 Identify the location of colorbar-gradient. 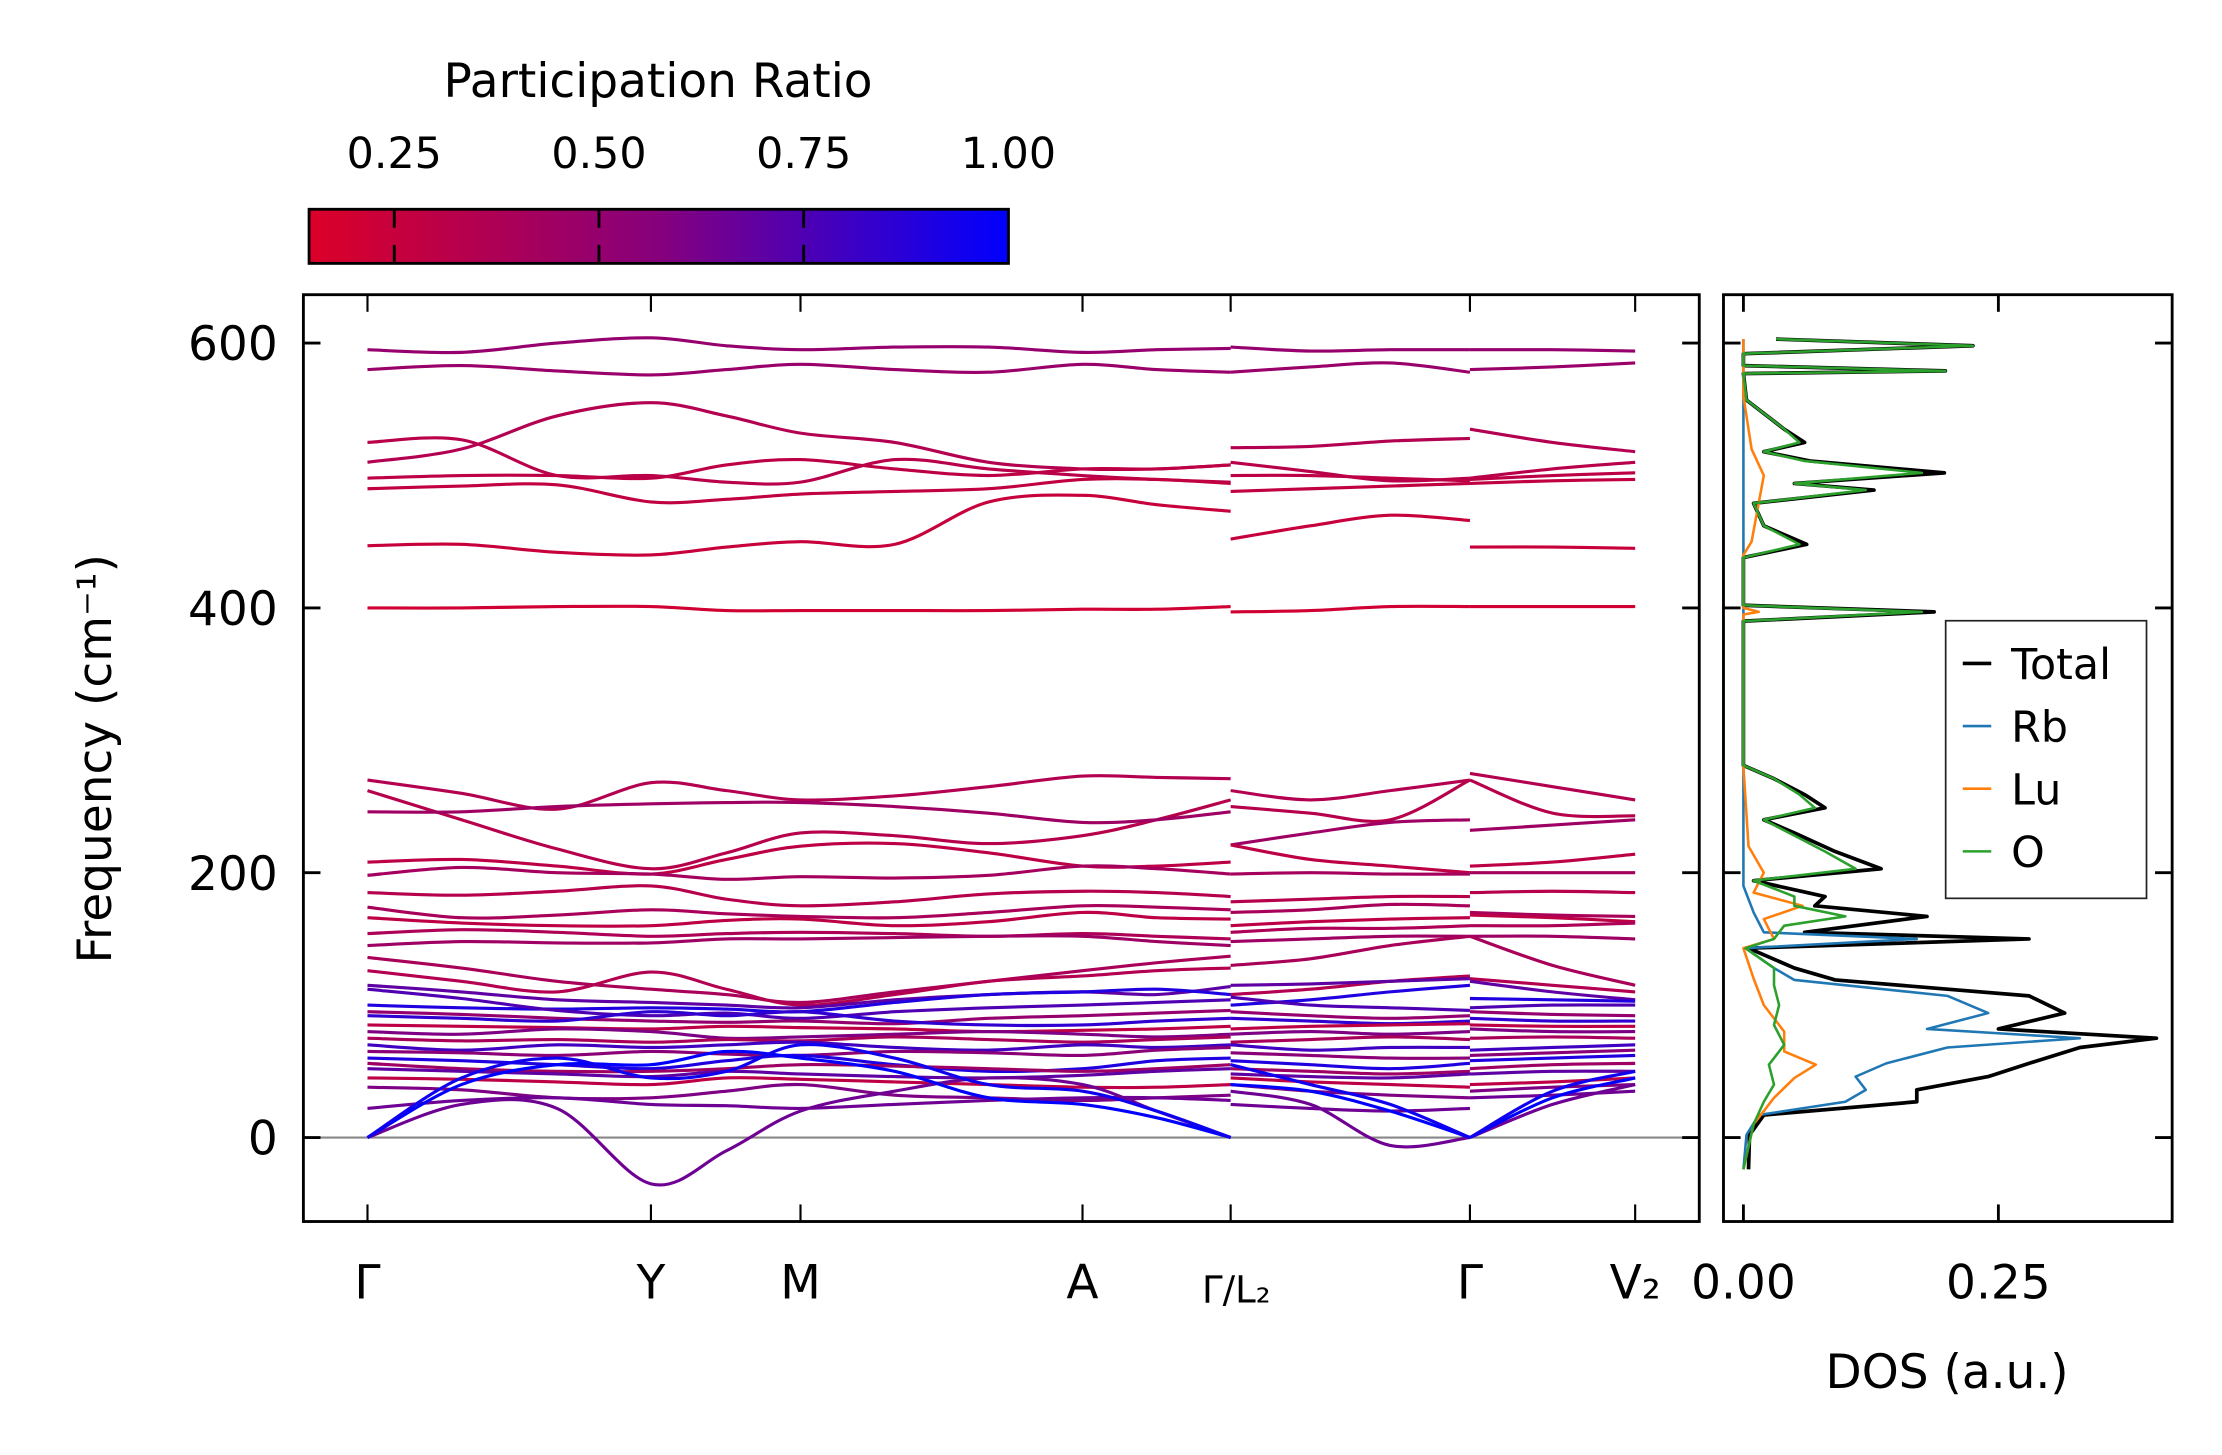
(658, 236).